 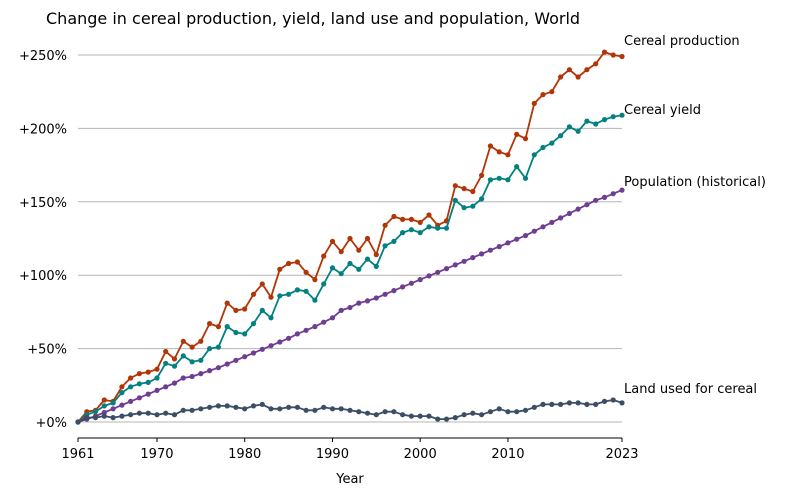 I want to click on x-tick-label: 2000, so click(x=420, y=454).